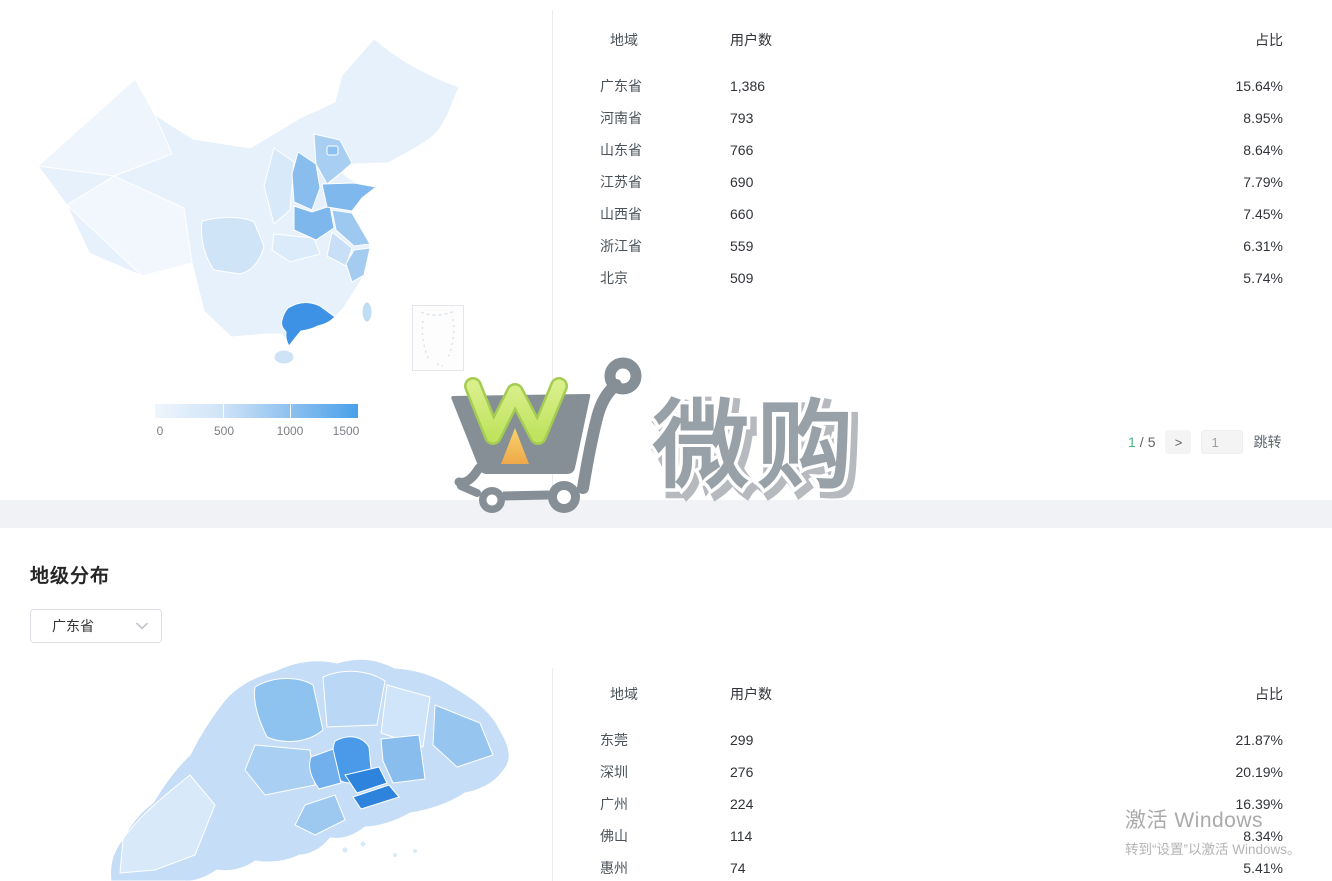 The width and height of the screenshot is (1332, 881). Describe the element at coordinates (1194, 820) in the screenshot. I see `watermark-line1: 激活 Windows` at that location.